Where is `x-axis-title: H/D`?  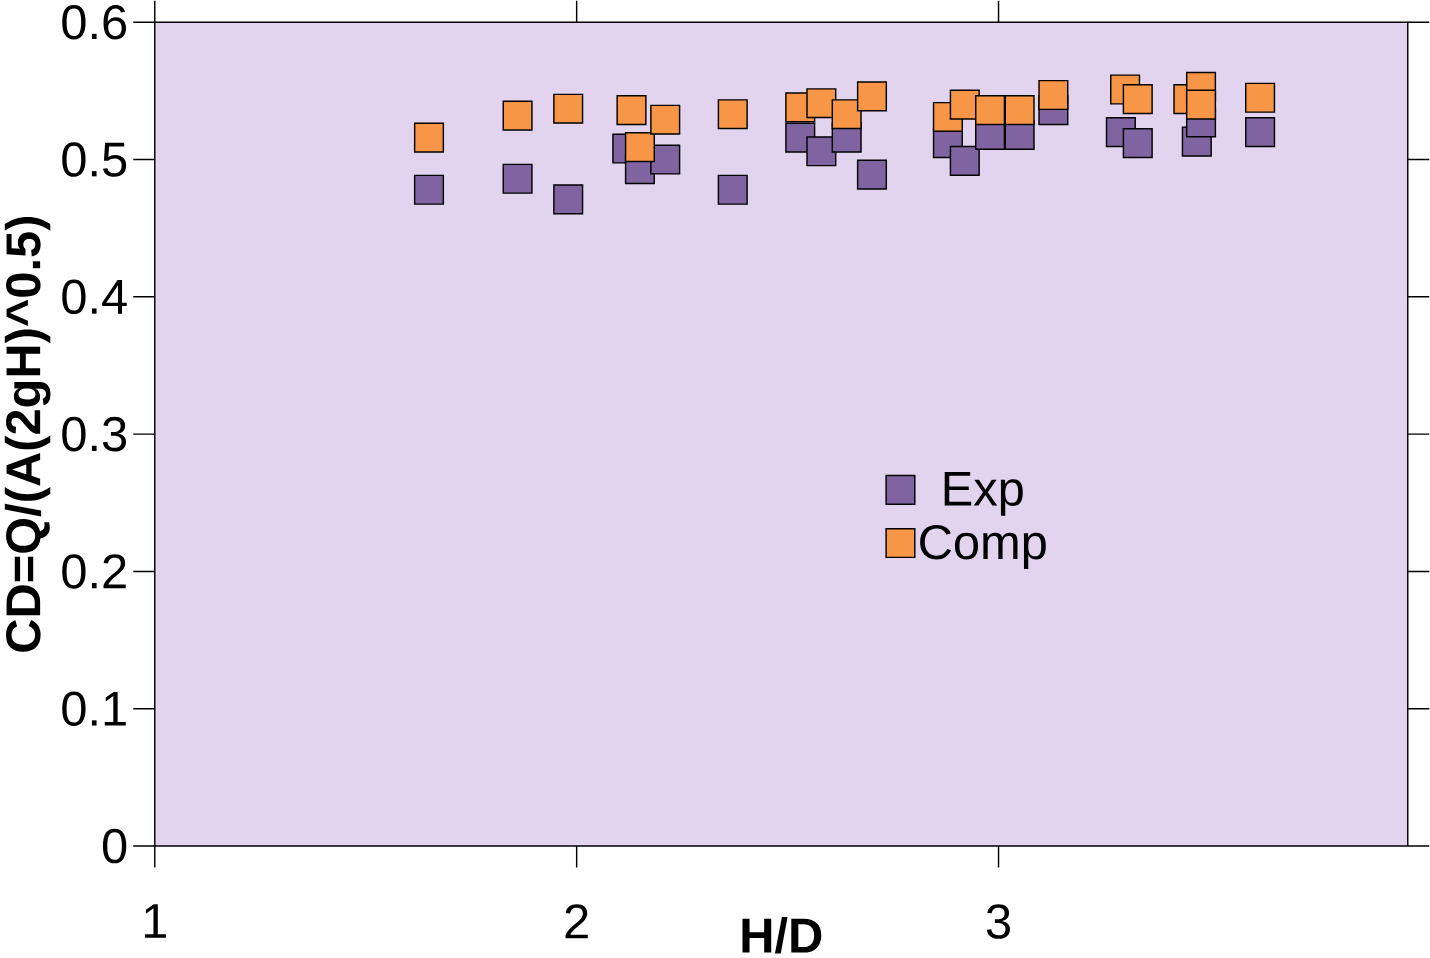 x-axis-title: H/D is located at coordinates (782, 935).